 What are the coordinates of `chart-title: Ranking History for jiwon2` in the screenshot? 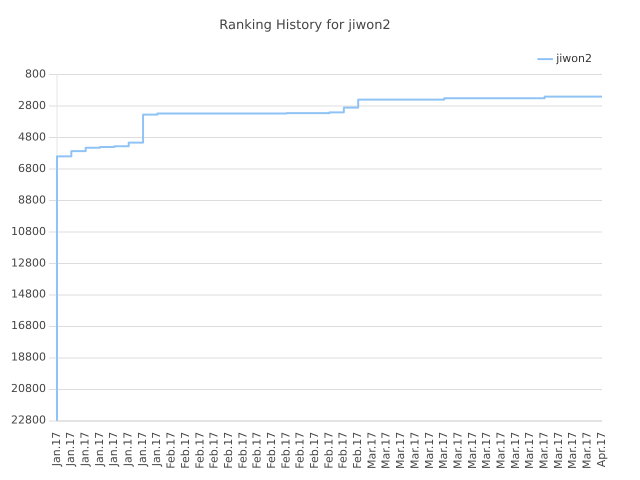 It's located at (305, 26).